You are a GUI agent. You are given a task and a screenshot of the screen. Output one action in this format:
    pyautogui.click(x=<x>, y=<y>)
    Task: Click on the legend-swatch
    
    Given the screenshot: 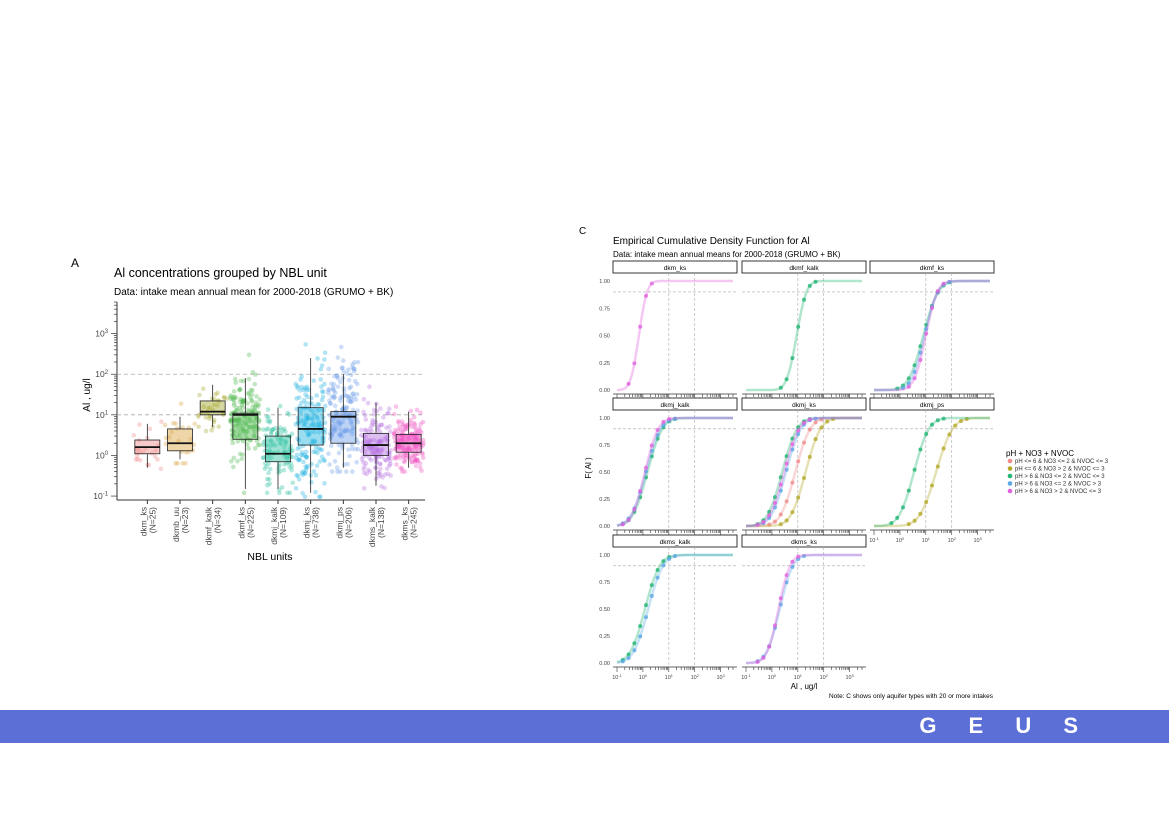 What is the action you would take?
    pyautogui.click(x=1010, y=483)
    